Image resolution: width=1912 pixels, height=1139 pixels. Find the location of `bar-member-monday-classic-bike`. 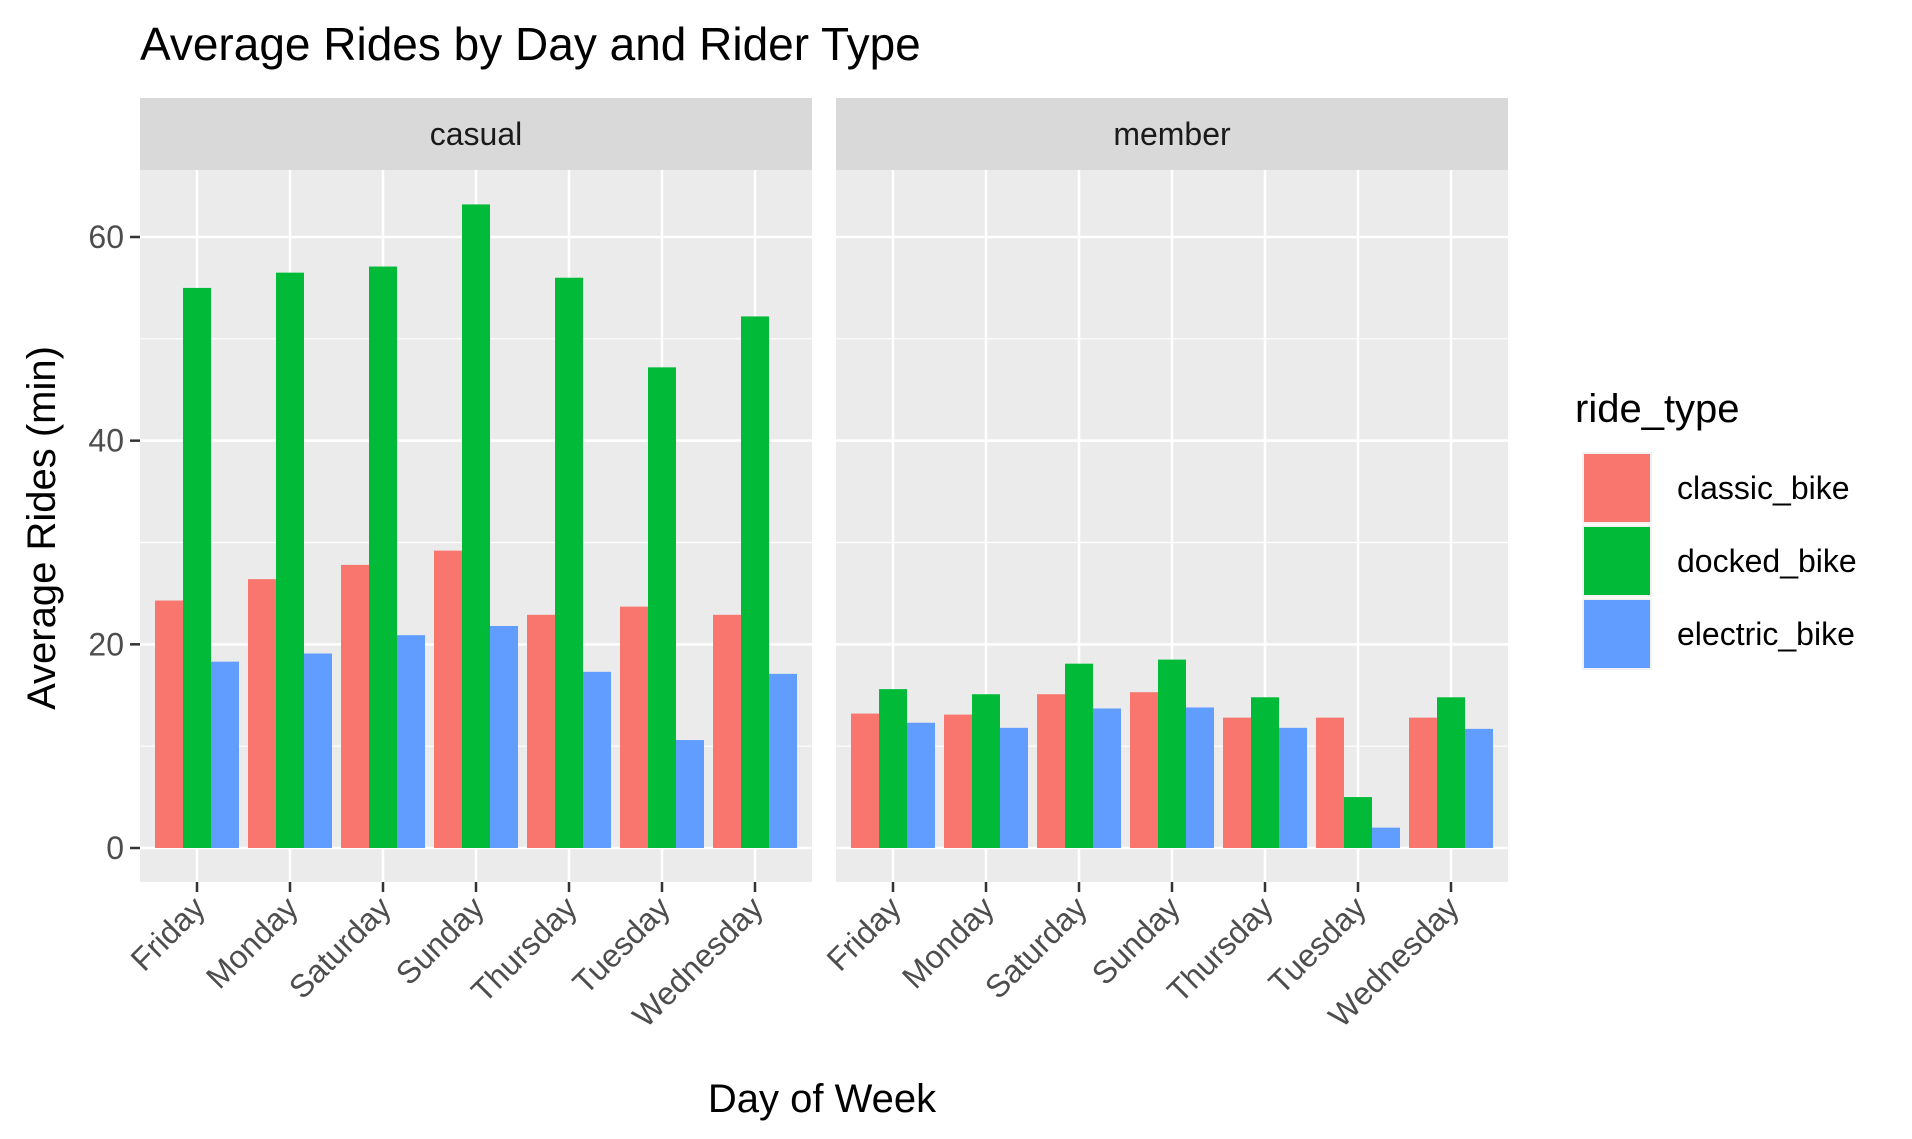

bar-member-monday-classic-bike is located at coordinates (958, 781).